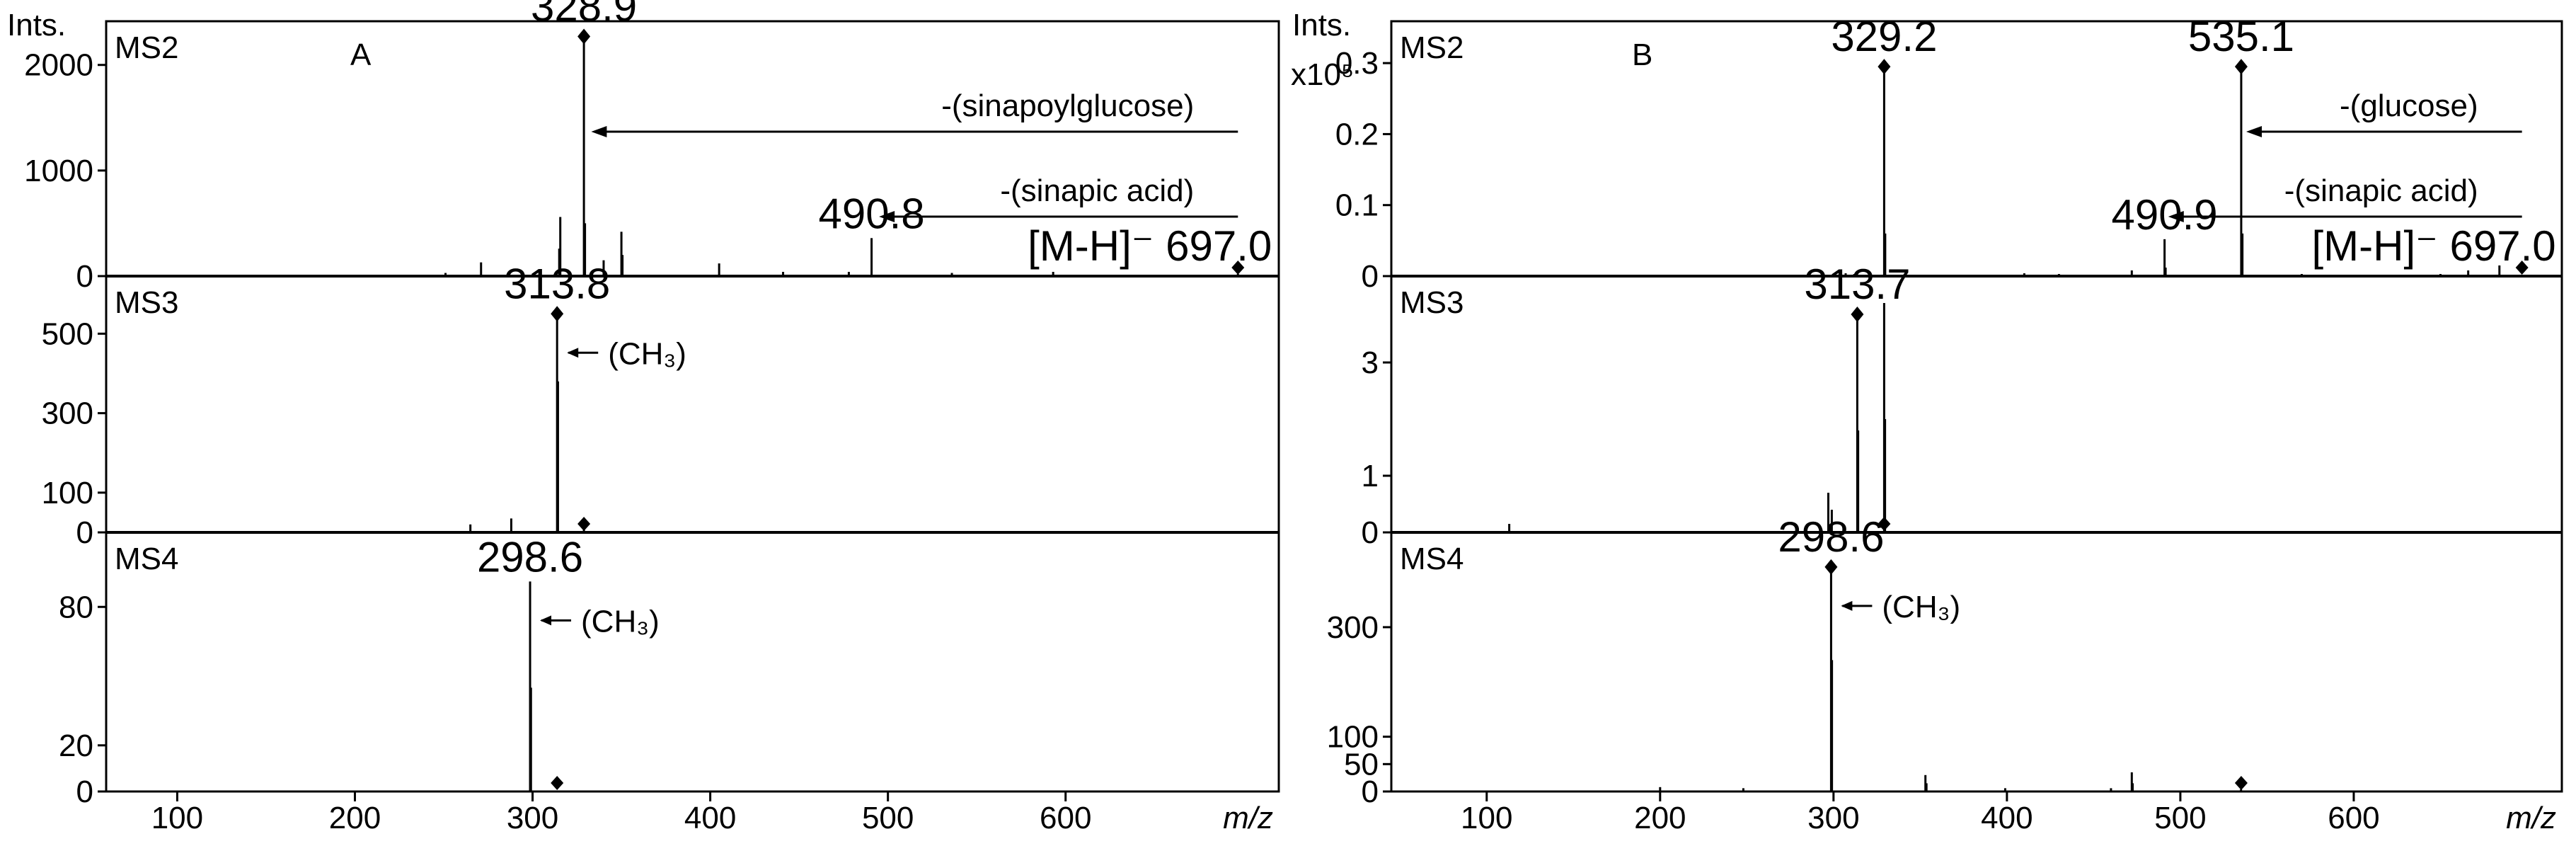  Describe the element at coordinates (76, 607) in the screenshot. I see `y-tick-label: 80` at that location.